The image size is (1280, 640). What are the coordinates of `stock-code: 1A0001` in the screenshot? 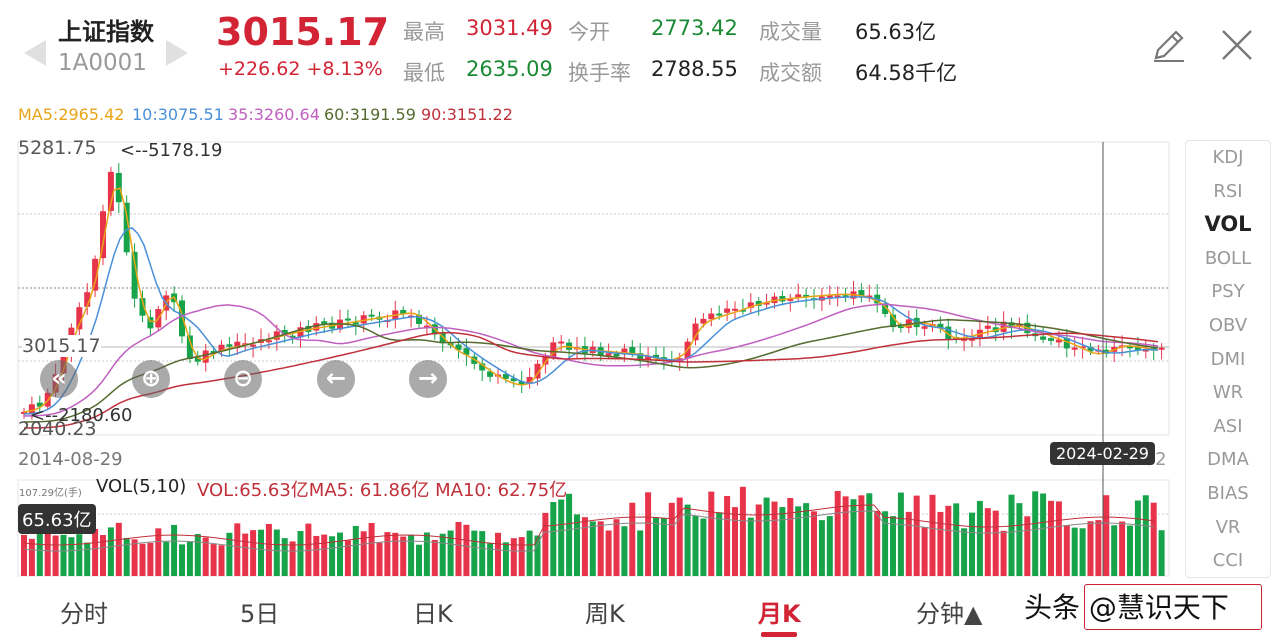 It's located at (102, 63).